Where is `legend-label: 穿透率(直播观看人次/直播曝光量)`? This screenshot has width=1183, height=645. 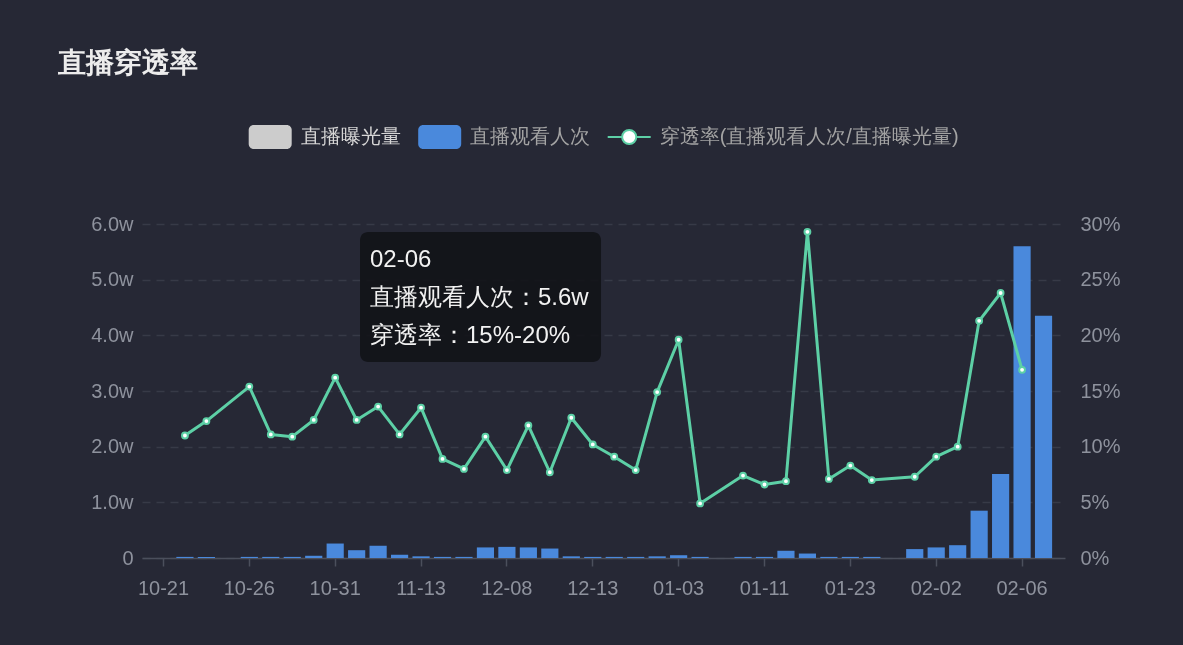
legend-label: 穿透率(直播观看人次/直播曝光量) is located at coordinates (809, 136).